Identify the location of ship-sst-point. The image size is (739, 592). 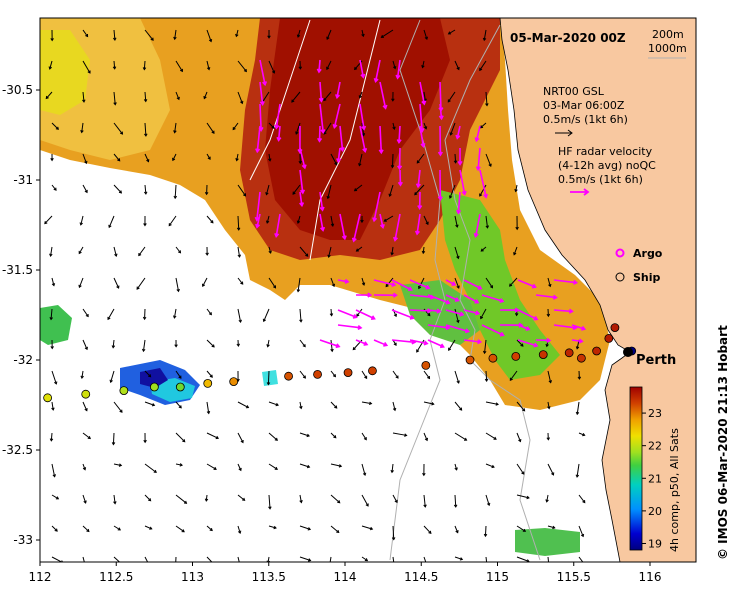
(581, 358).